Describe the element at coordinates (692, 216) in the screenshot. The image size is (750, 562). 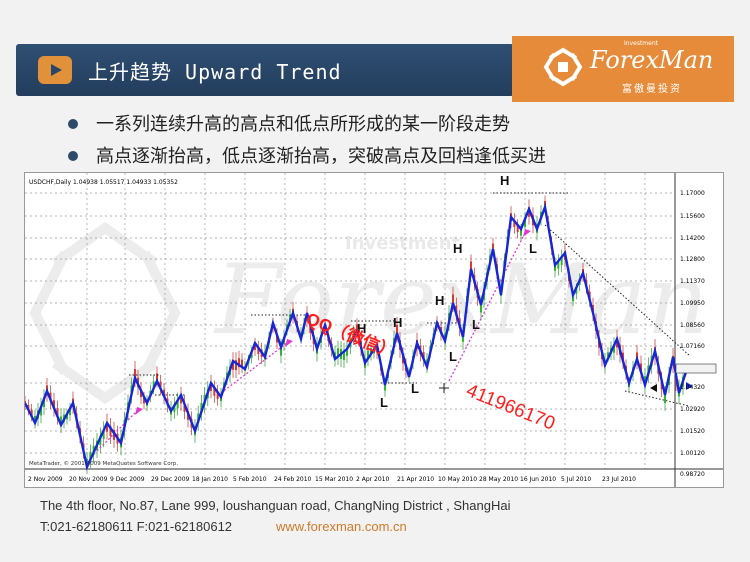
I see `price-tick-label: 1.15600` at that location.